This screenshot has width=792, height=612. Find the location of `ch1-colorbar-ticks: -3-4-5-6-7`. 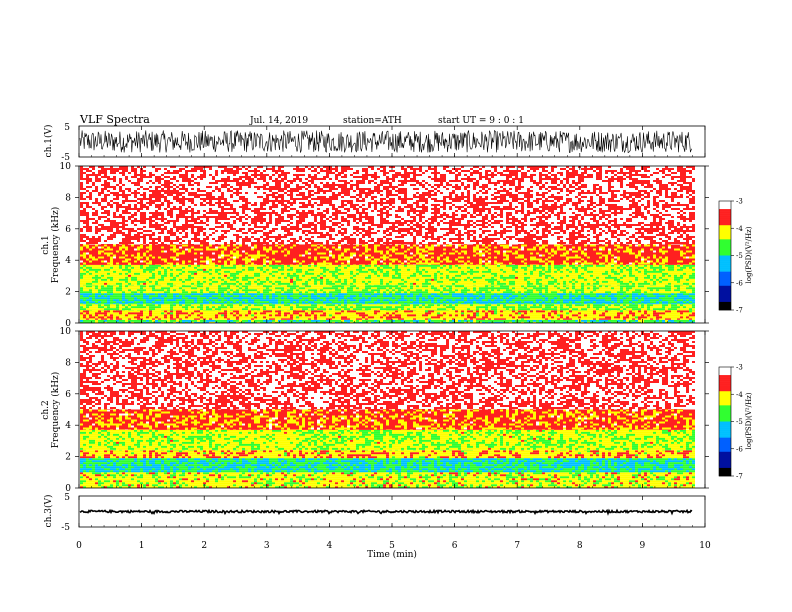

ch1-colorbar-ticks: -3-4-5-6-7 is located at coordinates (737, 256).